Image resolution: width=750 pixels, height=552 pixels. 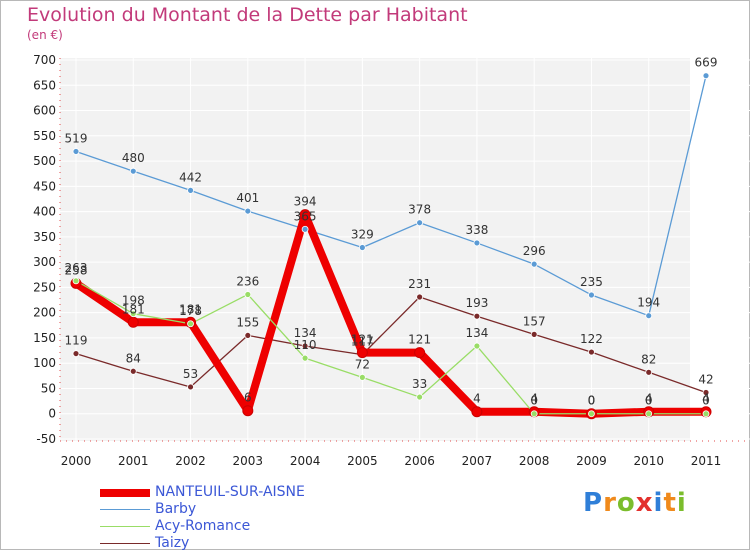 What do you see at coordinates (476, 230) in the screenshot?
I see `data-label-1: 338` at bounding box center [476, 230].